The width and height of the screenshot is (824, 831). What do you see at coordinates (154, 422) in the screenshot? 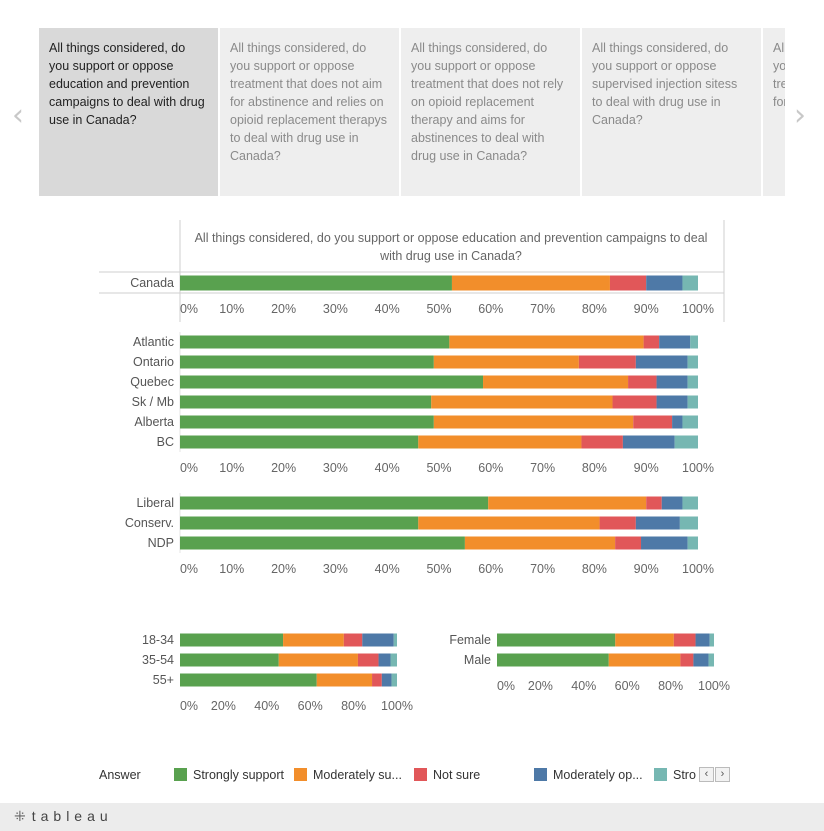
I see `category-label-alberta: Alberta` at bounding box center [154, 422].